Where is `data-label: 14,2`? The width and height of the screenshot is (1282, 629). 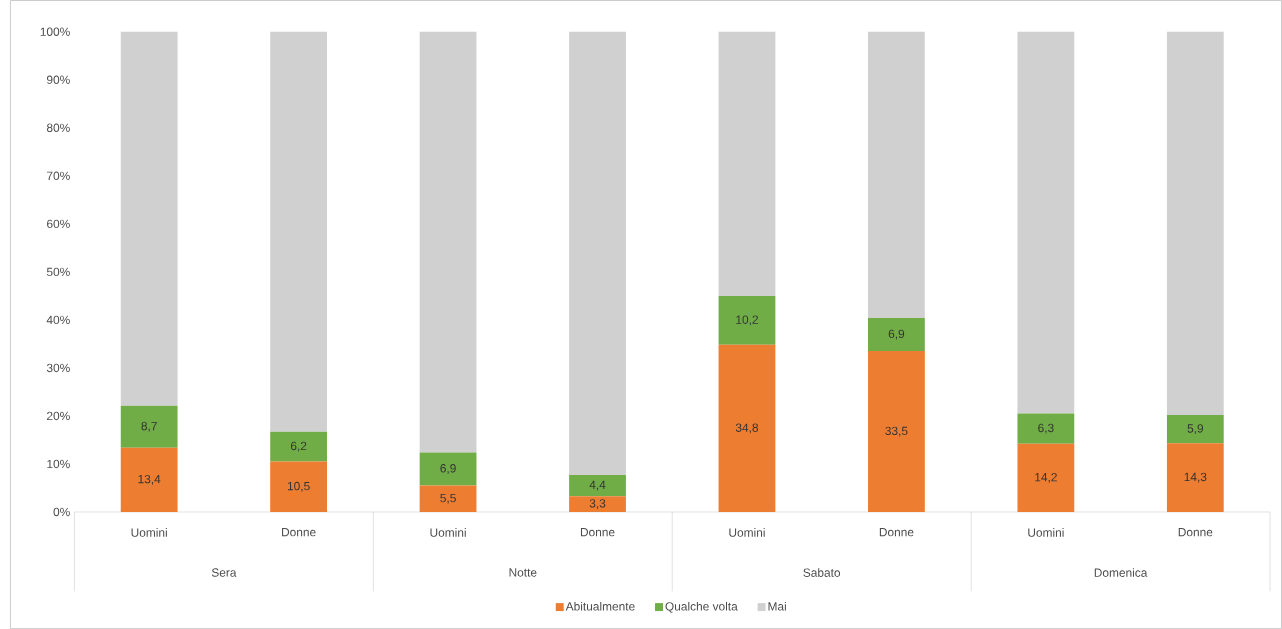
data-label: 14,2 is located at coordinates (1046, 477).